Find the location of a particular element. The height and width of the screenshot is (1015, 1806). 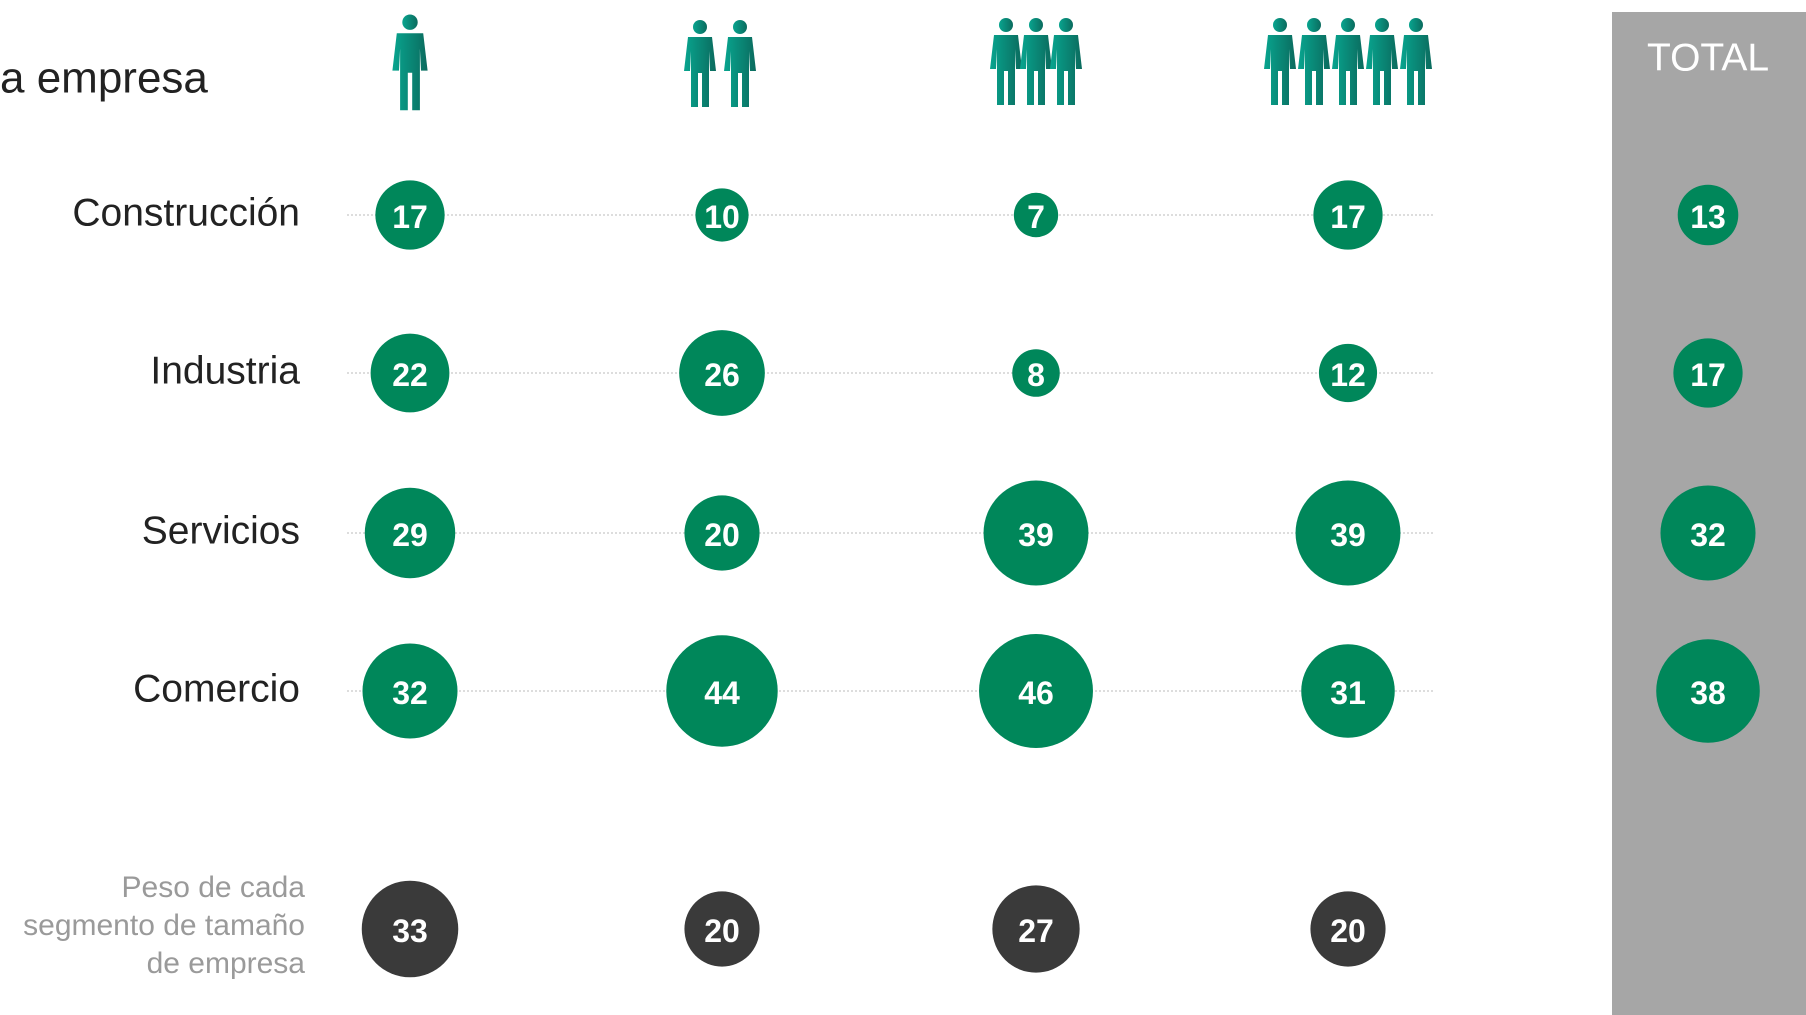

row-label: Comercio is located at coordinates (216, 689).